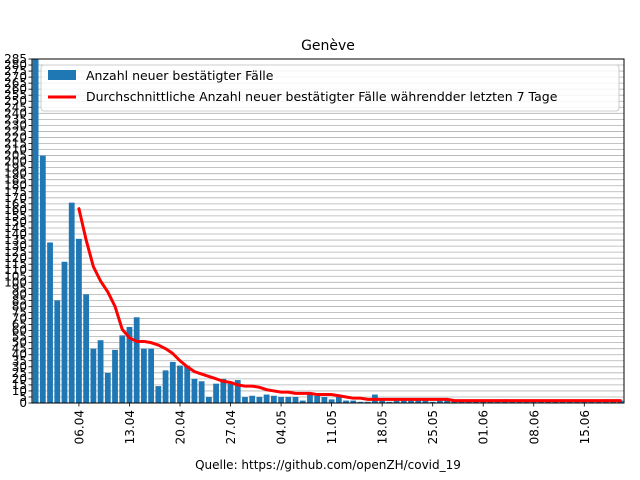 This screenshot has height=480, width=640. Describe the element at coordinates (15, 180) in the screenshot. I see `y-tick-label: 185` at that location.